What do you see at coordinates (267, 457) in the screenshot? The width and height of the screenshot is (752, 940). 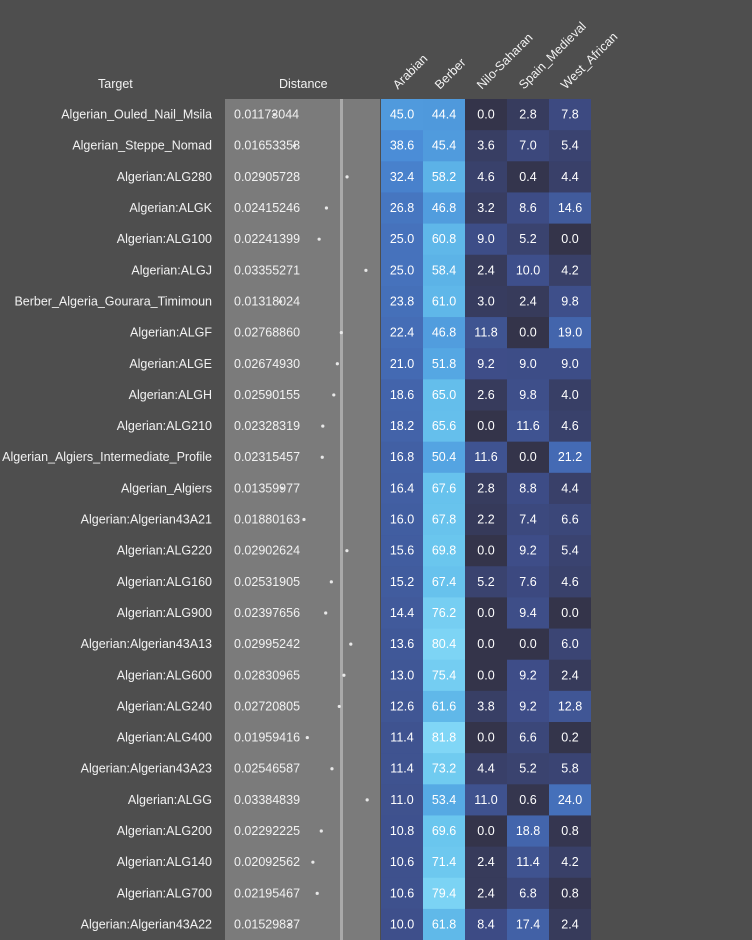 I see `distance-value: 0.02315457` at bounding box center [267, 457].